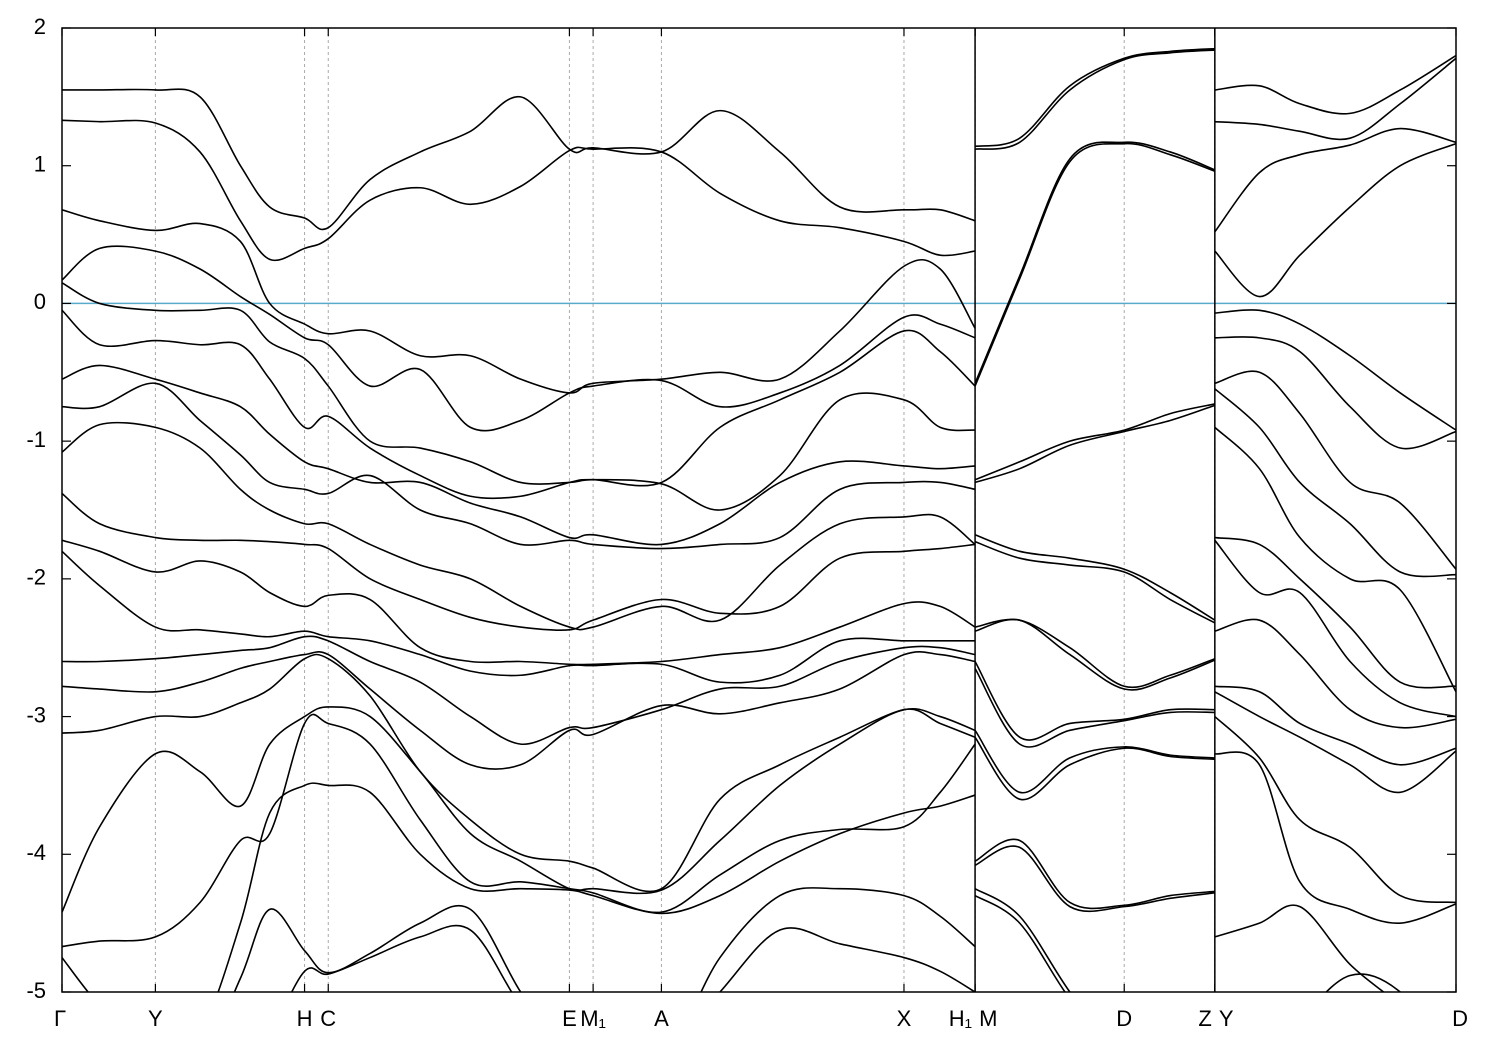 The image size is (1500, 1050). Describe the element at coordinates (36, 714) in the screenshot. I see `y-tick-label: -3` at that location.